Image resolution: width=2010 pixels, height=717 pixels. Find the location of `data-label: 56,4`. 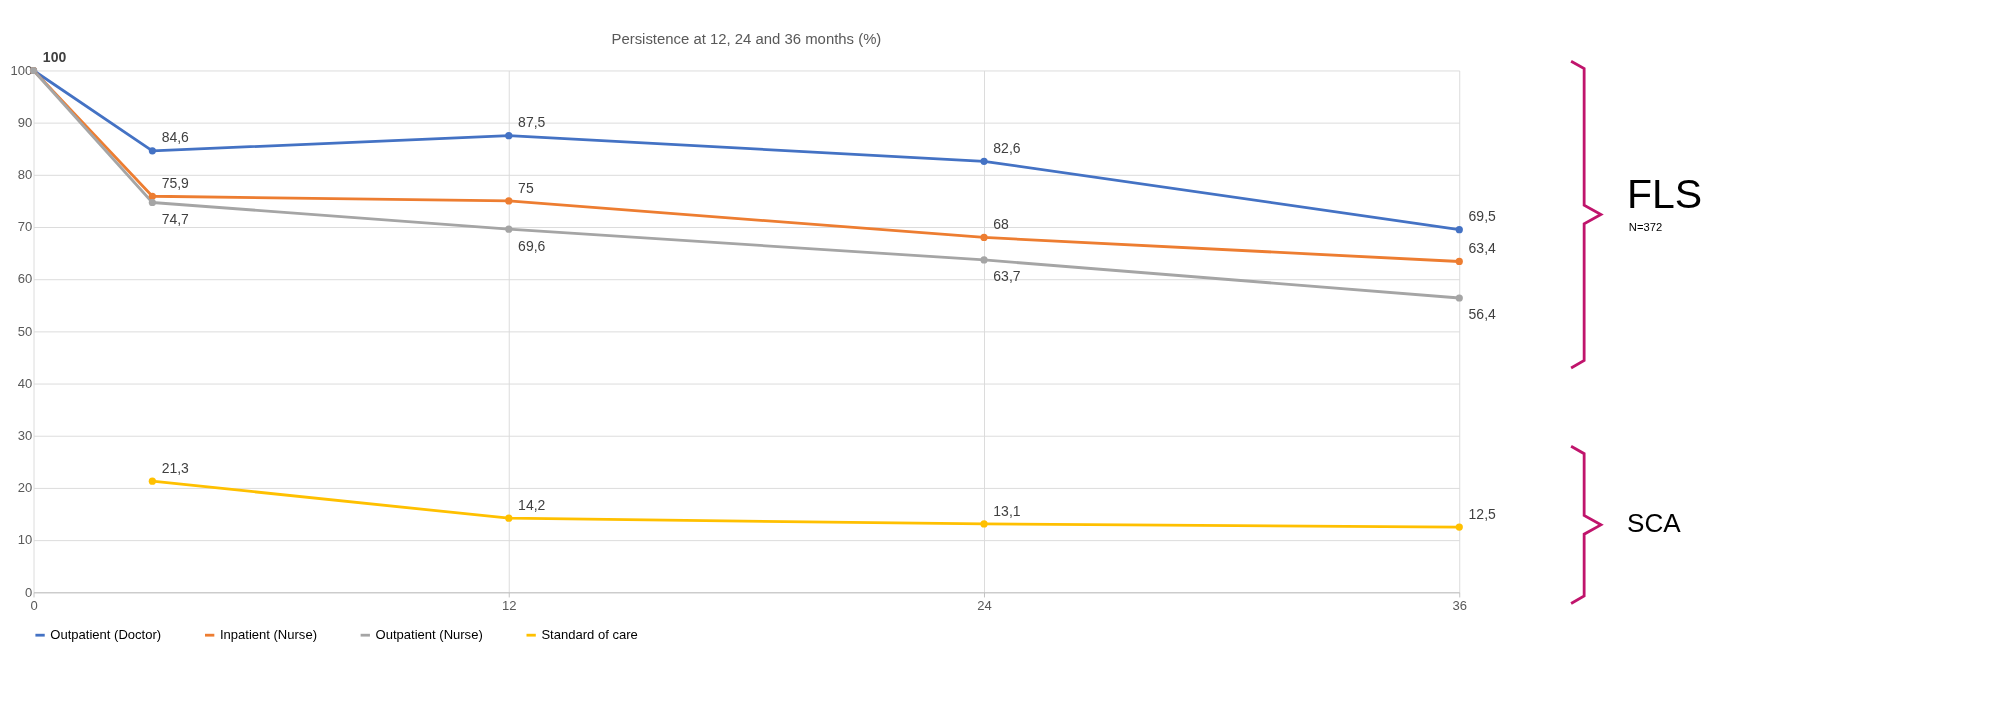

data-label: 56,4 is located at coordinates (1482, 314).